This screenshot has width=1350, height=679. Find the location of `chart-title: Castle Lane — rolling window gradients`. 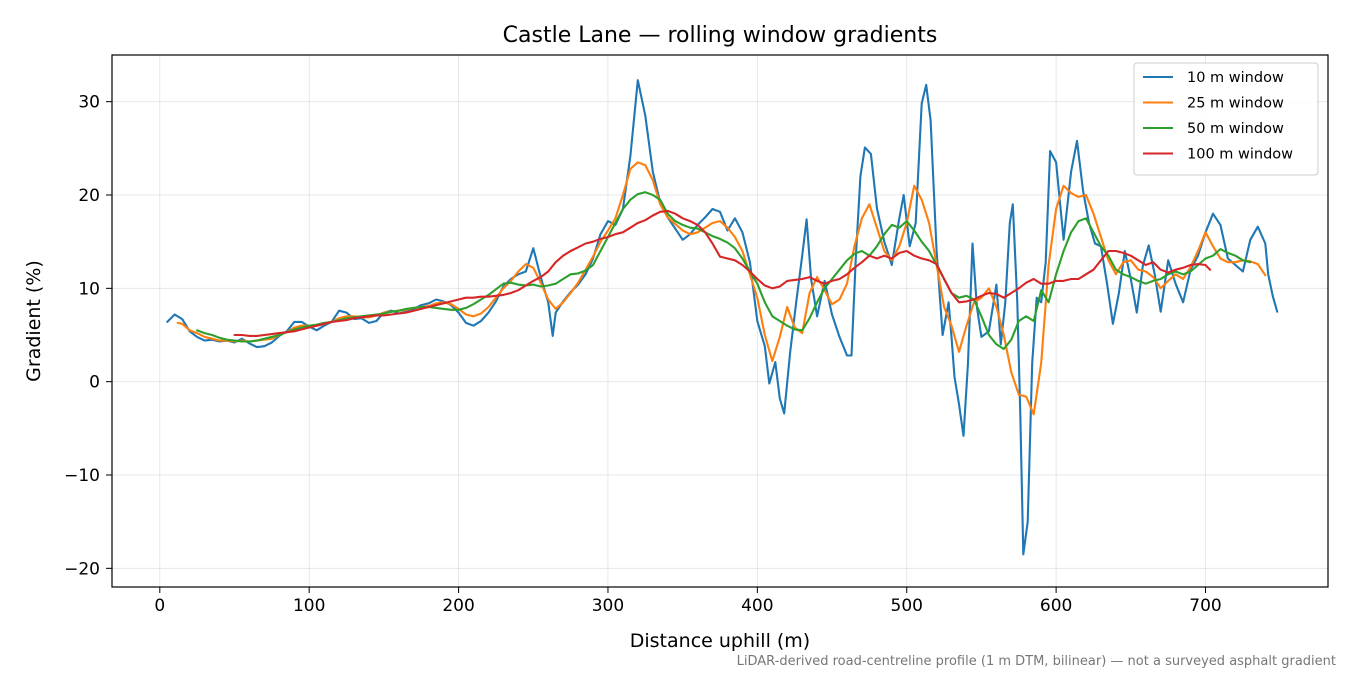

chart-title: Castle Lane — rolling window gradients is located at coordinates (720, 35).